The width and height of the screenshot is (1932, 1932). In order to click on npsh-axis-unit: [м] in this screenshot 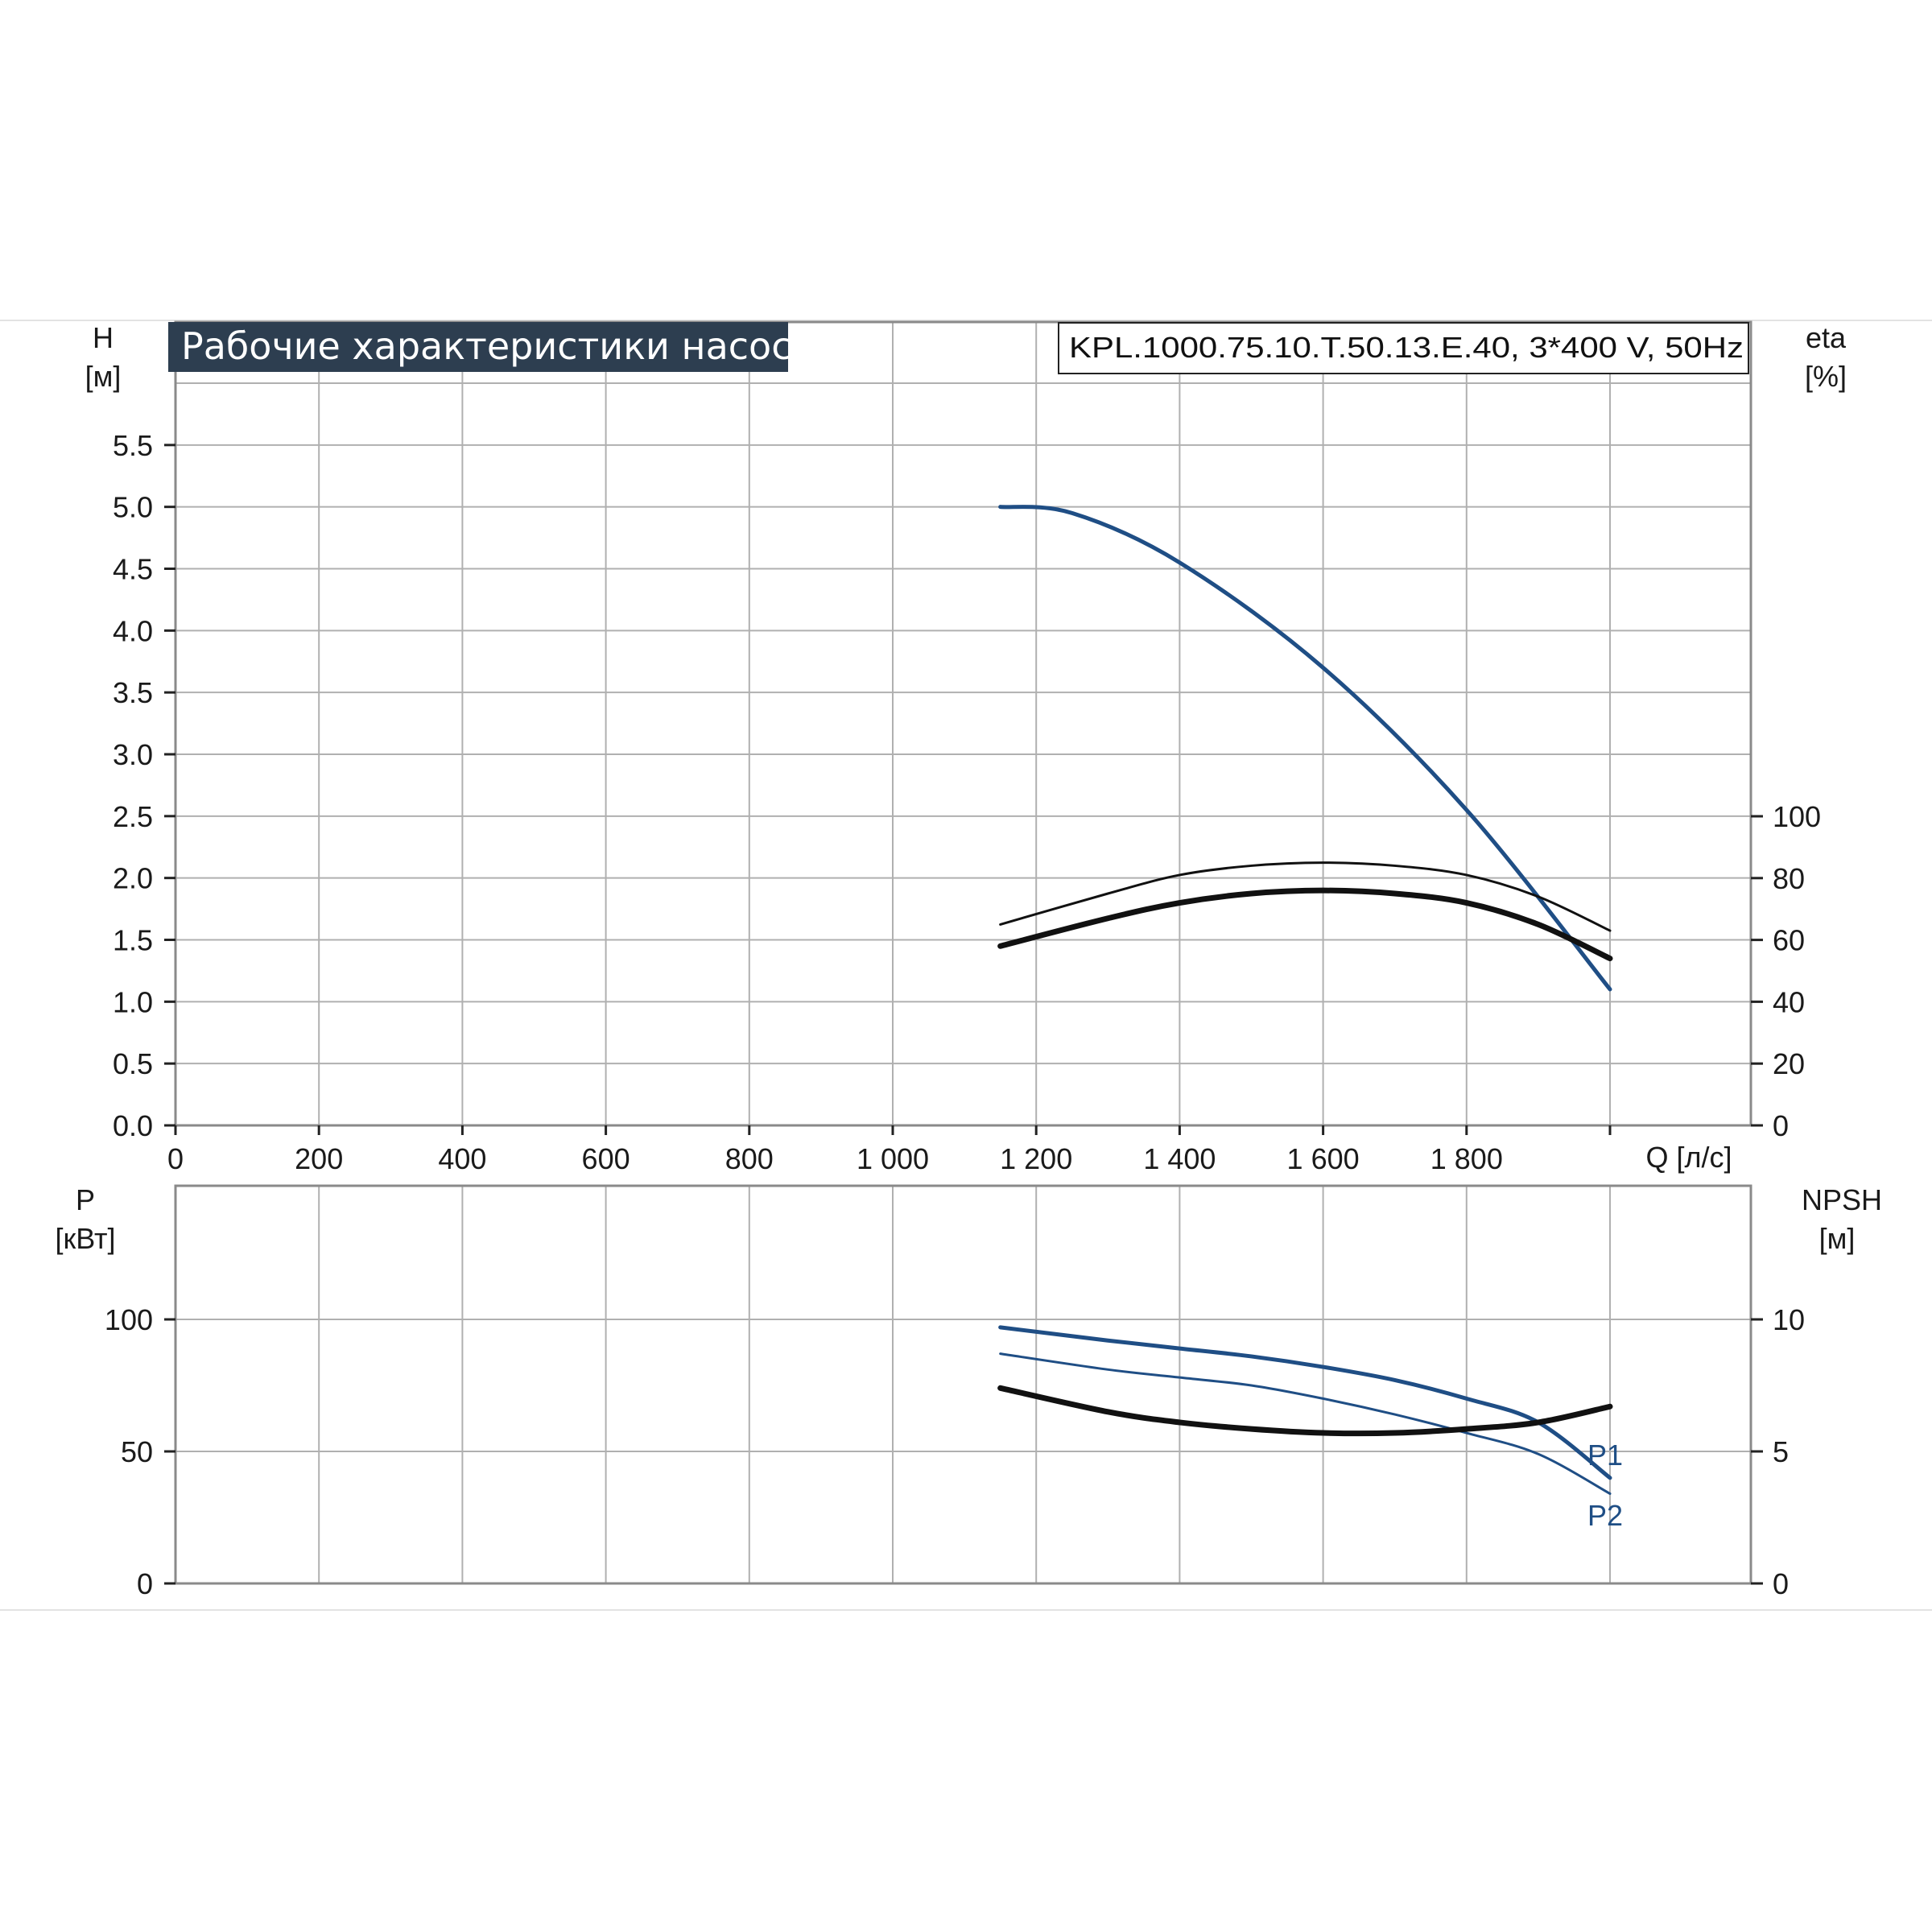, I will do `click(1837, 1238)`.